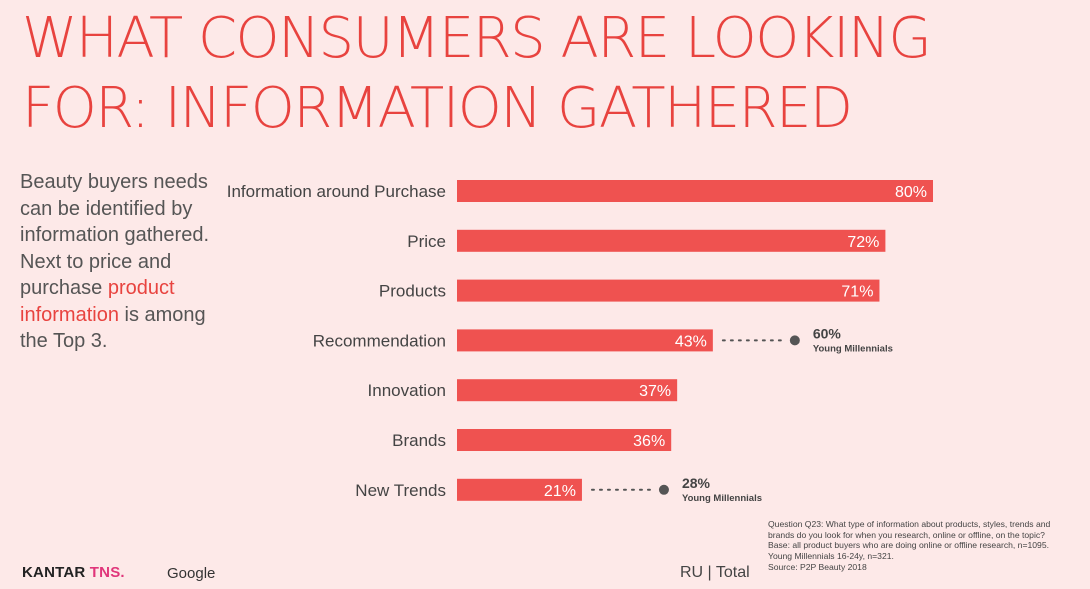 The height and width of the screenshot is (589, 1090). I want to click on title-line-2: FOR: INFORMATION GATHERED, so click(437, 108).